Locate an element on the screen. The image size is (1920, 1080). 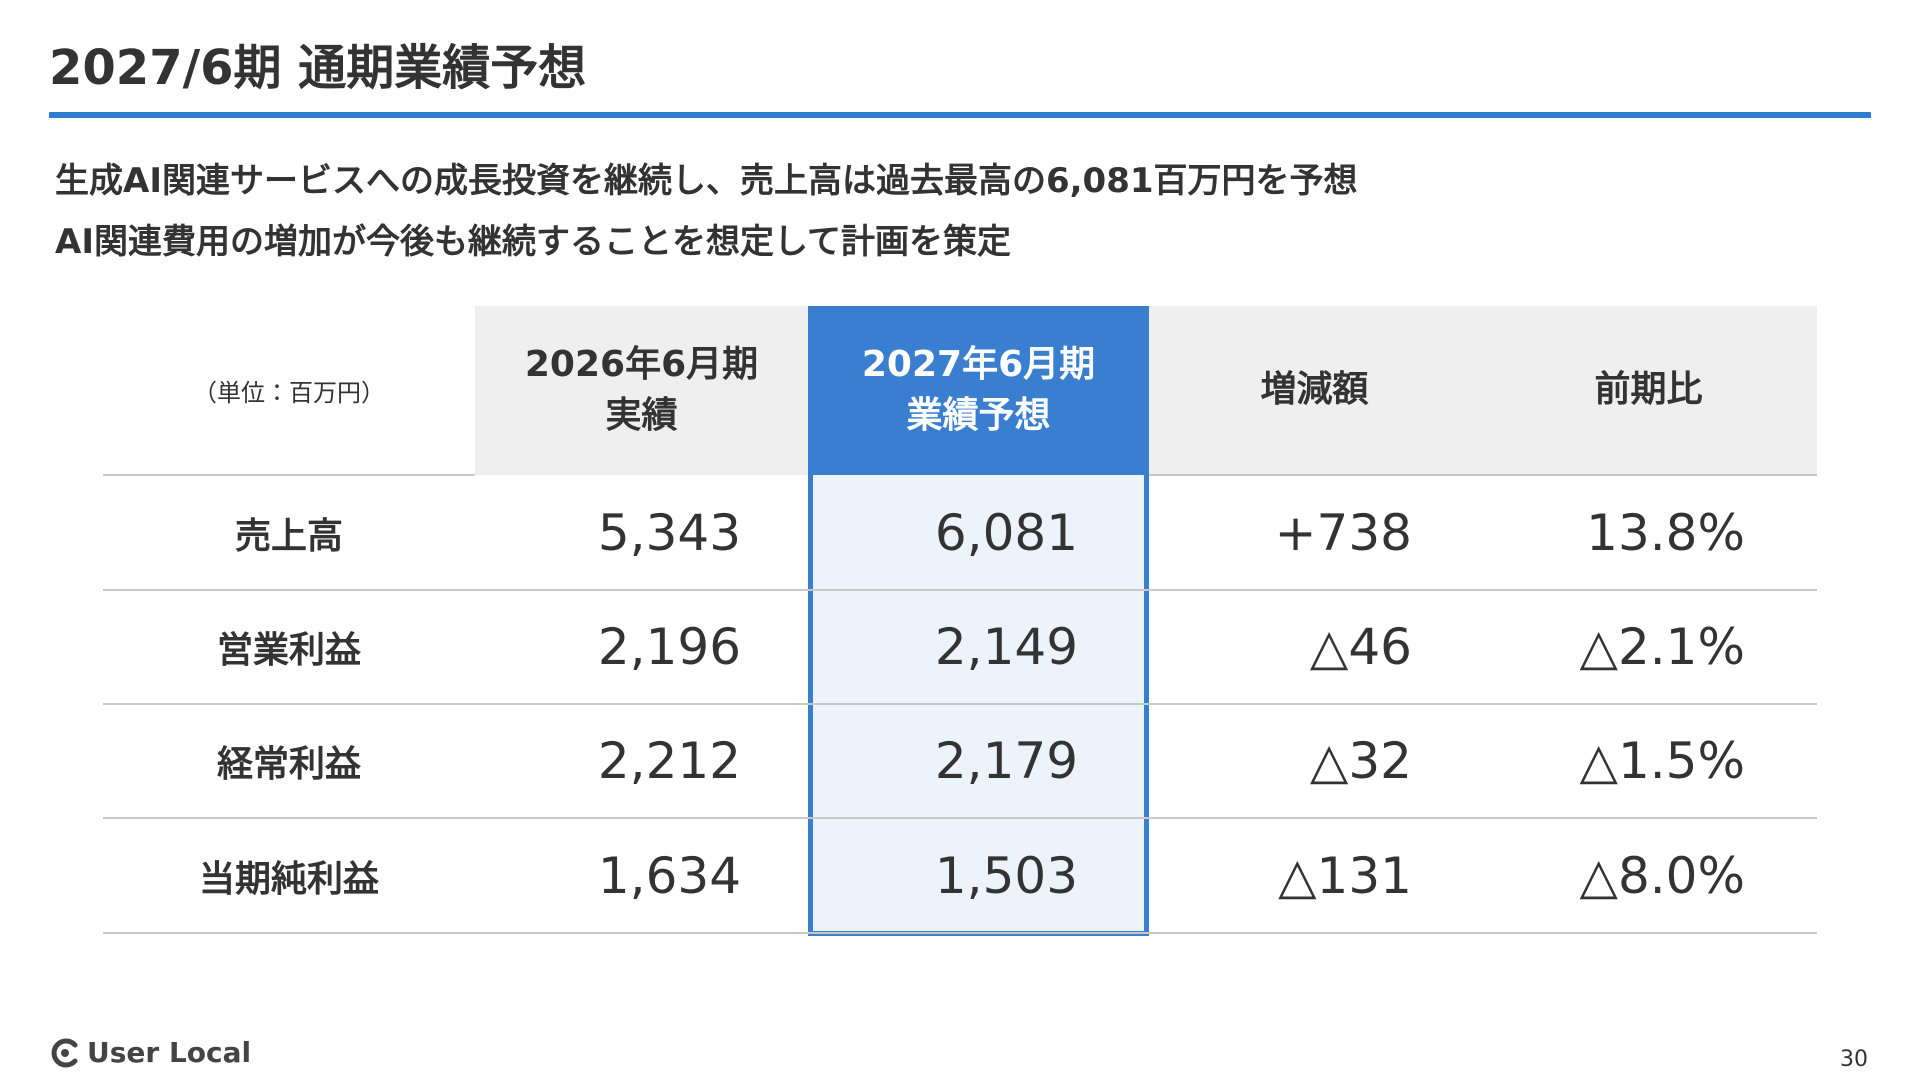
value-cell: 6,081 is located at coordinates (1006, 532).